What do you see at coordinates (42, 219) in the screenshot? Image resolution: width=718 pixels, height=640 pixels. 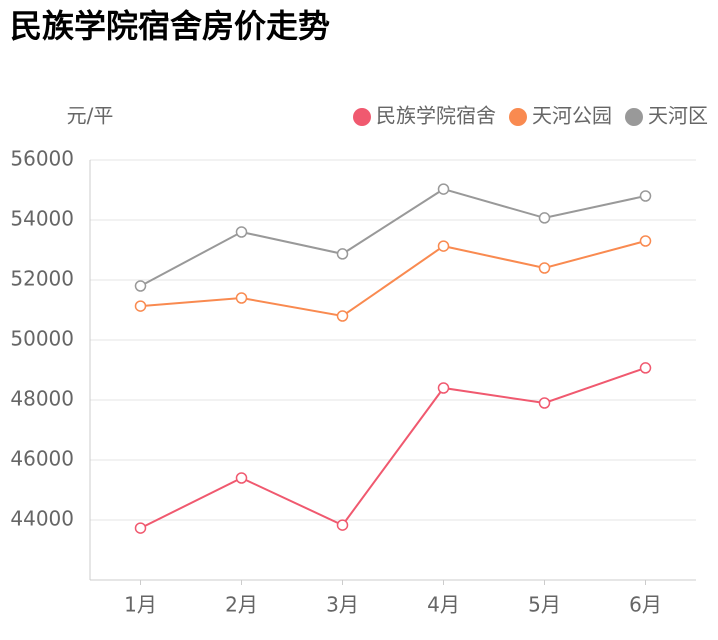 I see `y-tick-label: 54000` at bounding box center [42, 219].